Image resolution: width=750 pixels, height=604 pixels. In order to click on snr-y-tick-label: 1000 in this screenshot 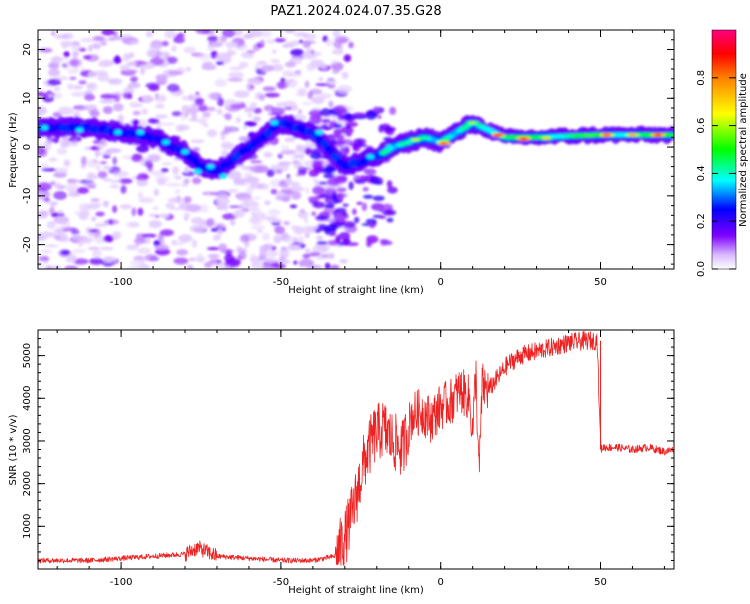, I will do `click(27, 526)`.